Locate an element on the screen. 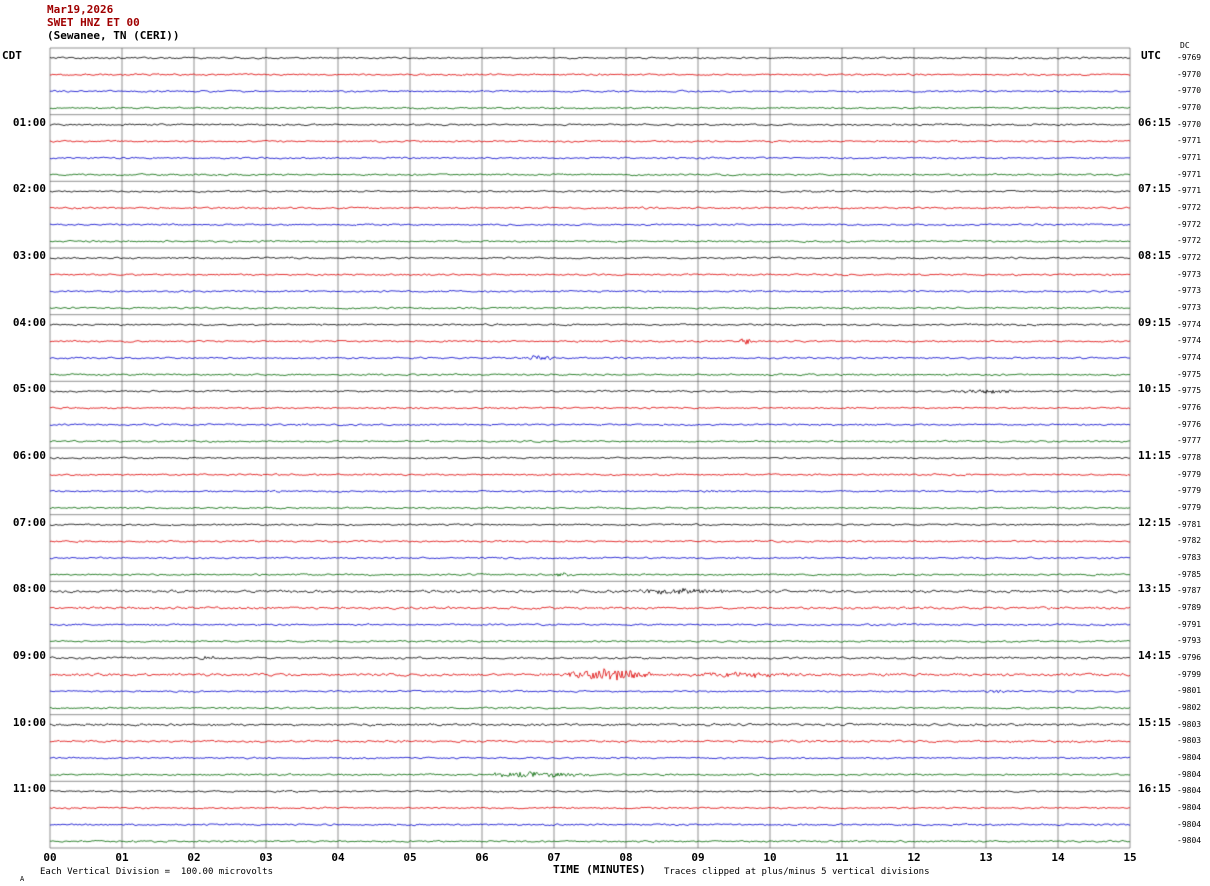 Image resolution: width=1210 pixels, height=886 pixels. right-hour-label: 06:15 is located at coordinates (1155, 122).